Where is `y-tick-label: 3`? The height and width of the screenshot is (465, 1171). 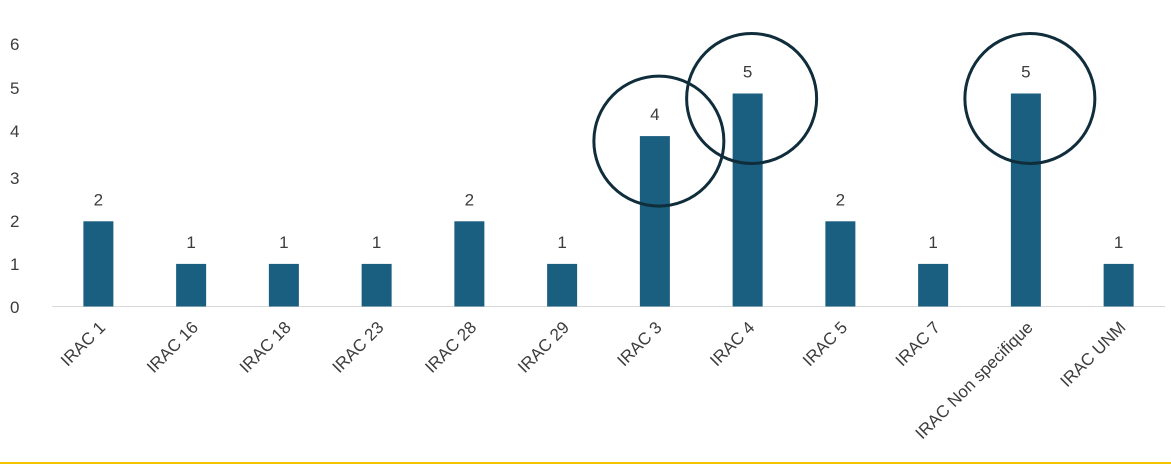 y-tick-label: 3 is located at coordinates (14, 178).